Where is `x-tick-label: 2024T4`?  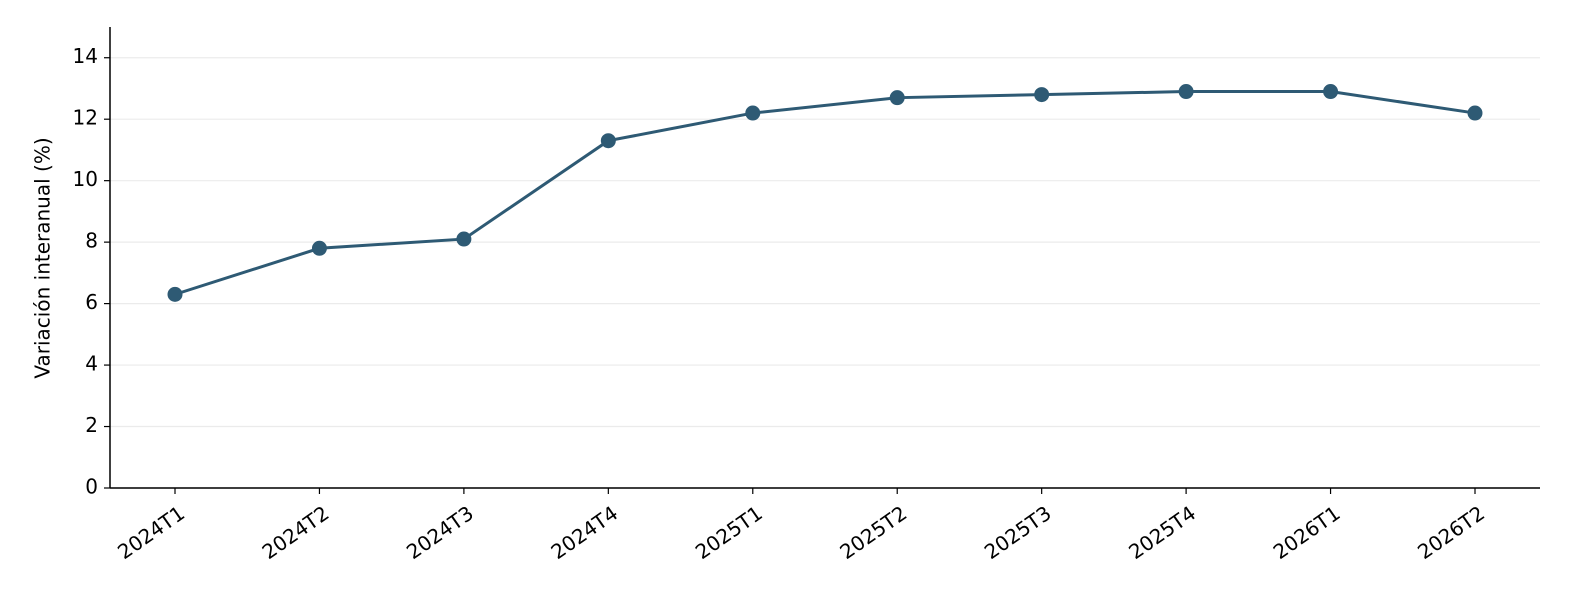 x-tick-label: 2024T4 is located at coordinates (584, 532).